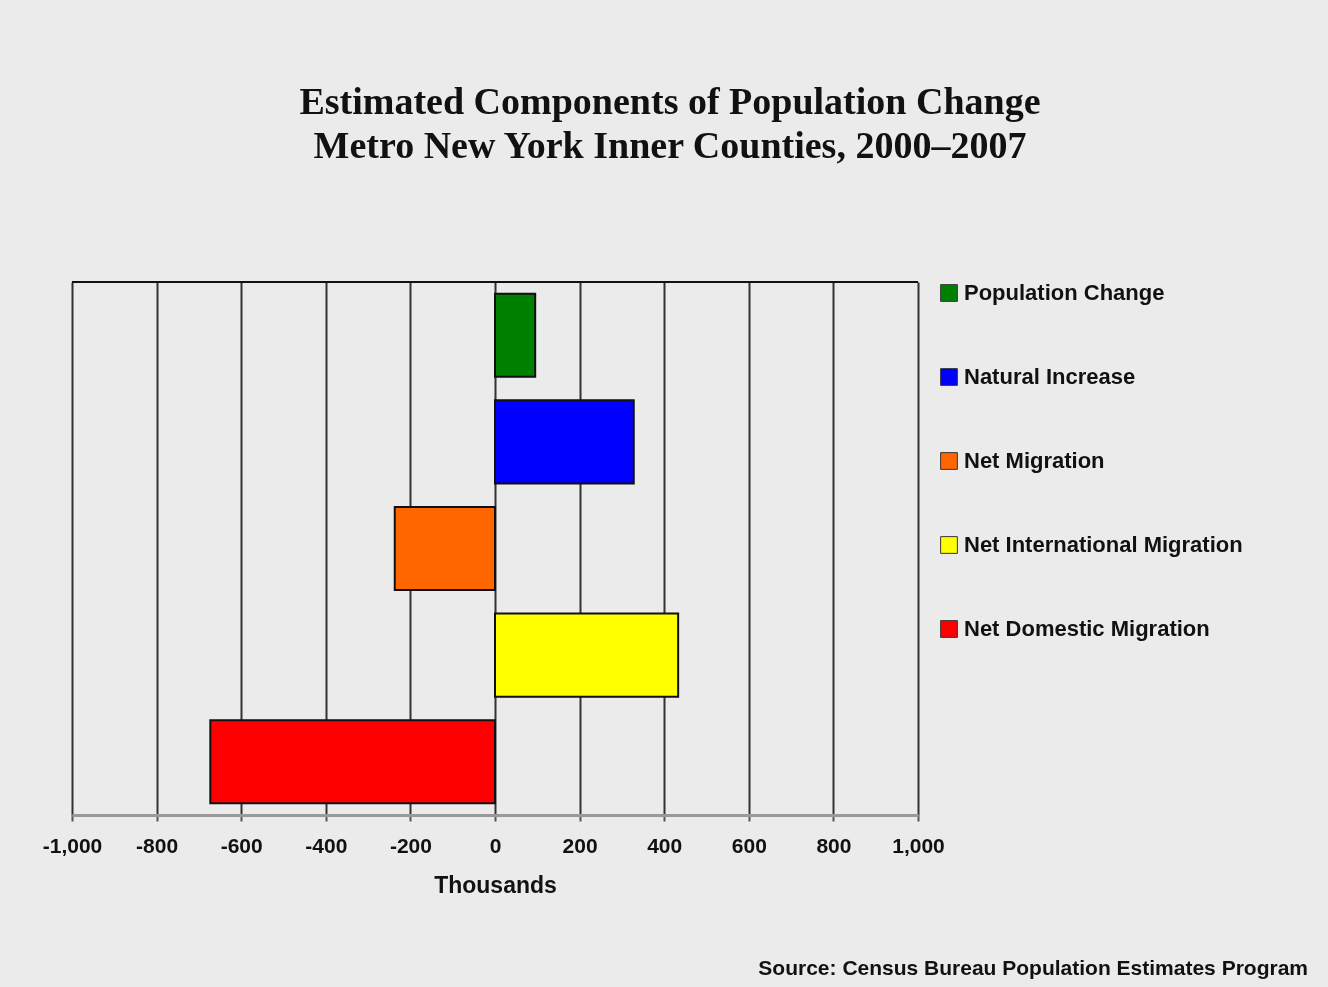 The width and height of the screenshot is (1328, 987). Describe the element at coordinates (72, 845) in the screenshot. I see `x-tick-label: -1,000` at that location.